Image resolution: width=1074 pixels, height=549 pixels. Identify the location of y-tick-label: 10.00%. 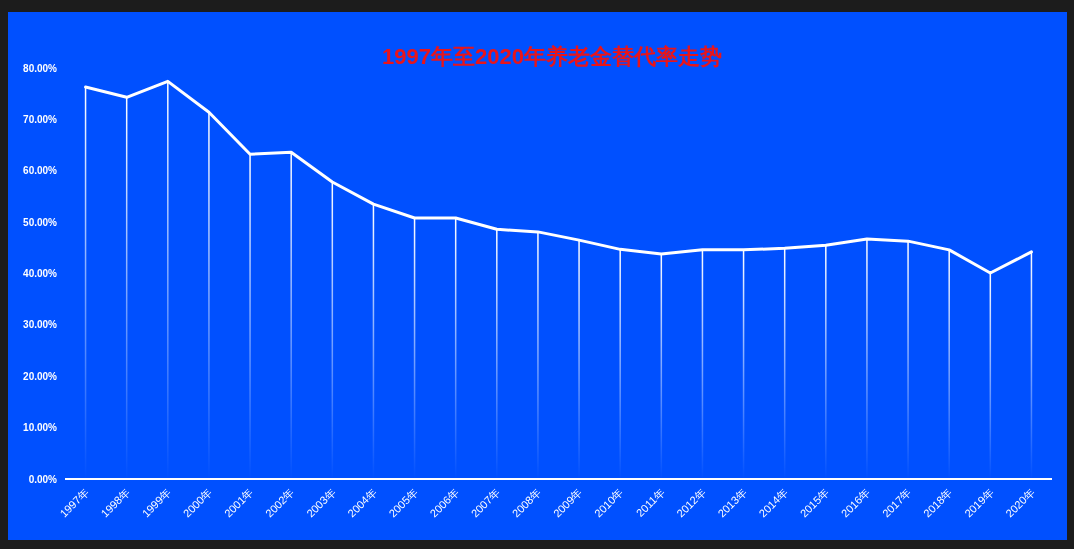
(40, 428).